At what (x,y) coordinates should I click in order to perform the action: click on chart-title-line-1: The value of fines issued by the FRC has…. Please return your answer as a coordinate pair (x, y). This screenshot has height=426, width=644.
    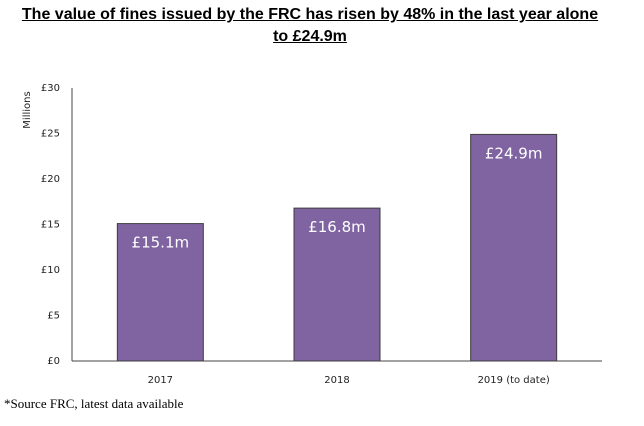
    Looking at the image, I should click on (310, 14).